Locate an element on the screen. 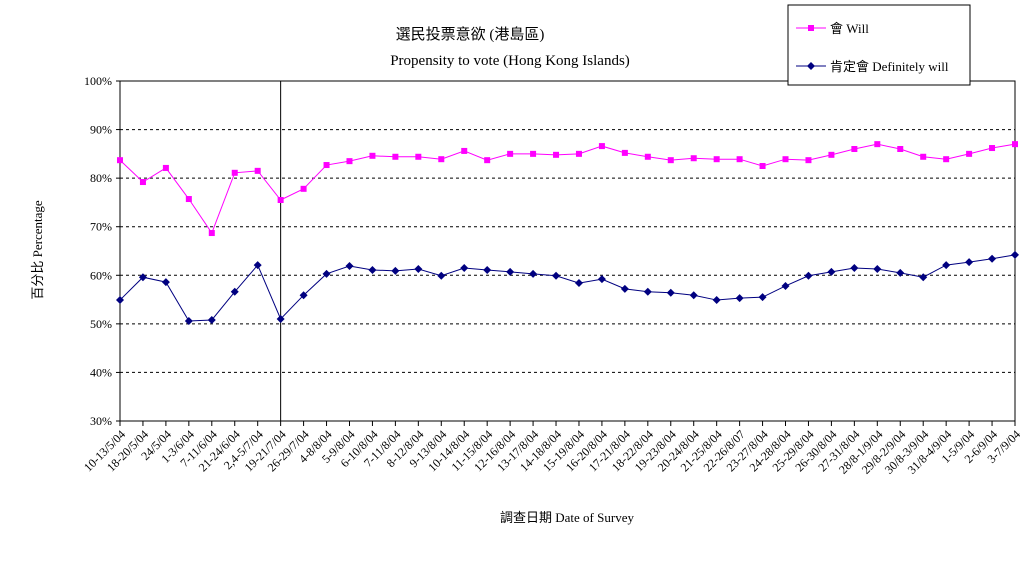 Image resolution: width=1020 pixels, height=565 pixels. y-tick-label: 60% is located at coordinates (101, 275).